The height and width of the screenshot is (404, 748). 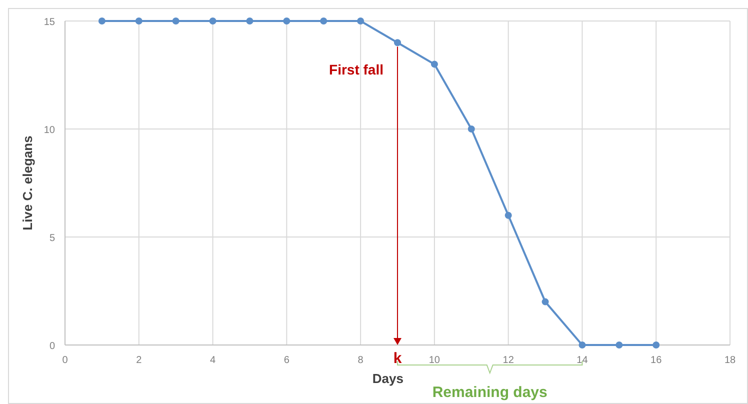 I want to click on y-tick-label: 0, so click(x=52, y=346).